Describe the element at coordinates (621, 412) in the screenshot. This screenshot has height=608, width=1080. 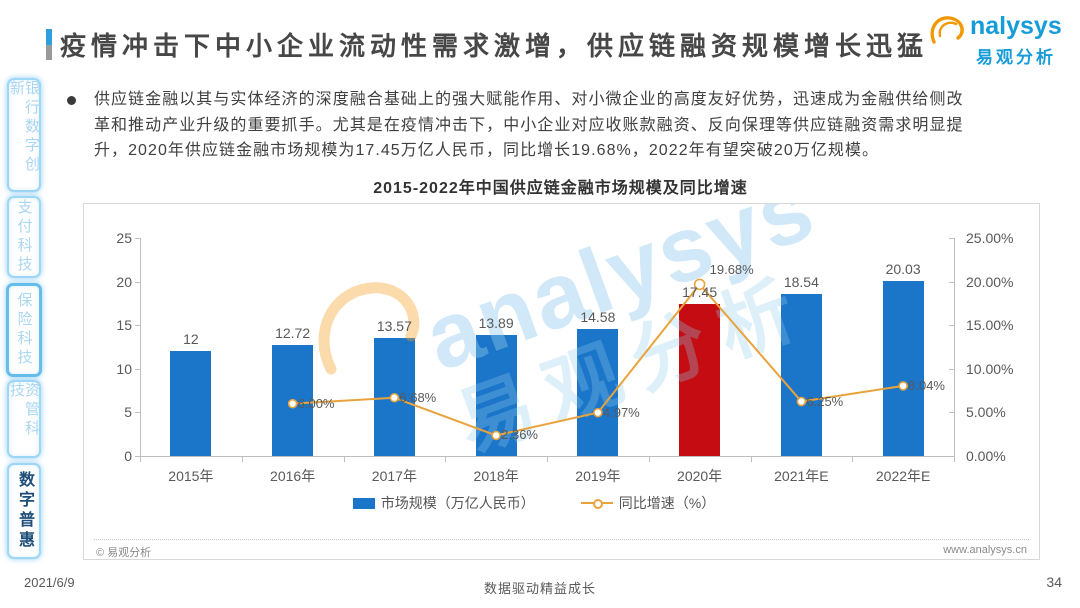
I see `growth-rate-label: 4.97%` at that location.